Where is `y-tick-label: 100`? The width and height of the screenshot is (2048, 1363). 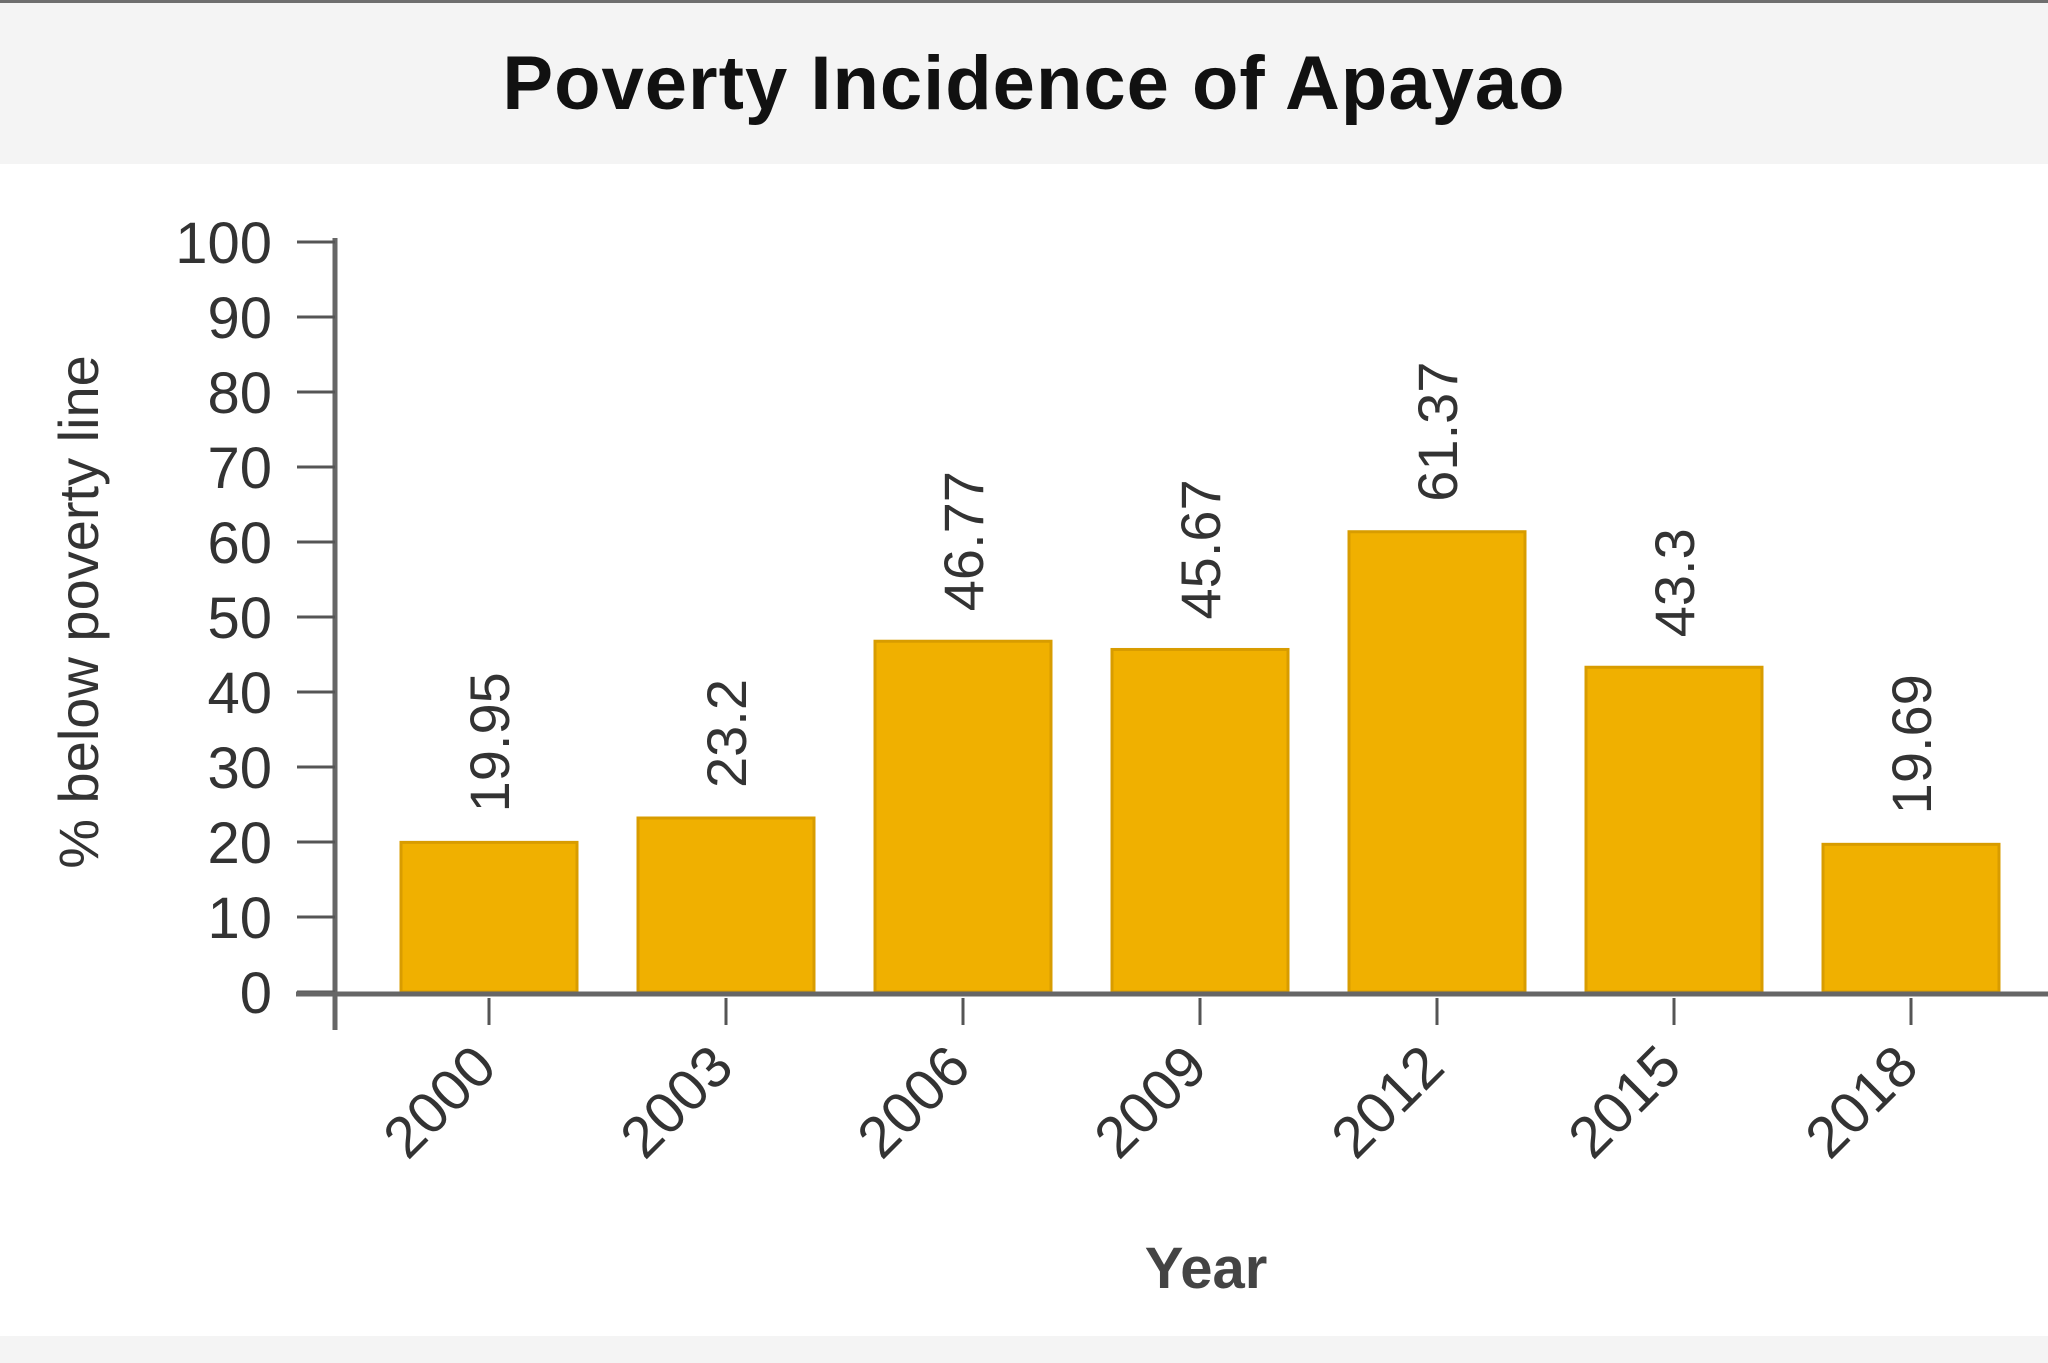
y-tick-label: 100 is located at coordinates (223, 243).